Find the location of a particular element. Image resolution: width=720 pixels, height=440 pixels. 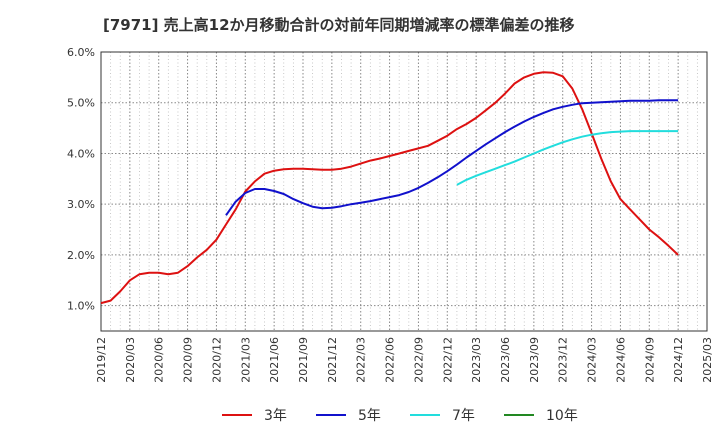

y-tick-label: 4.0% is located at coordinates (81, 153).